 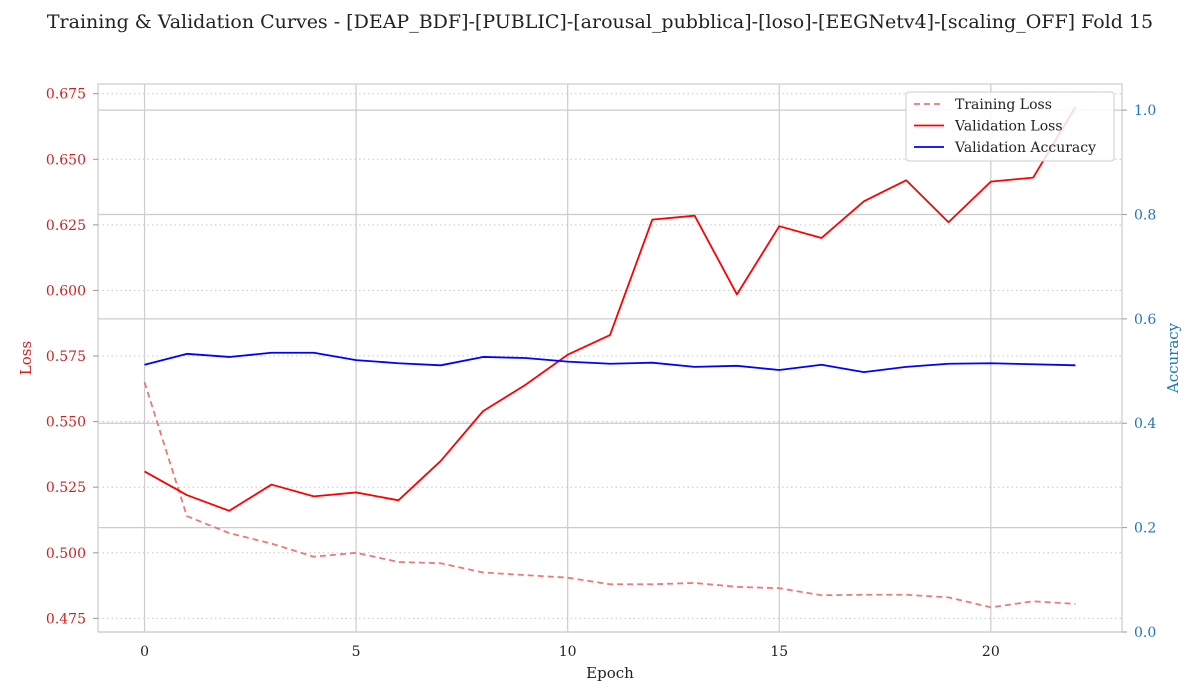 I want to click on right-tick-label: 1.0, so click(x=1145, y=111).